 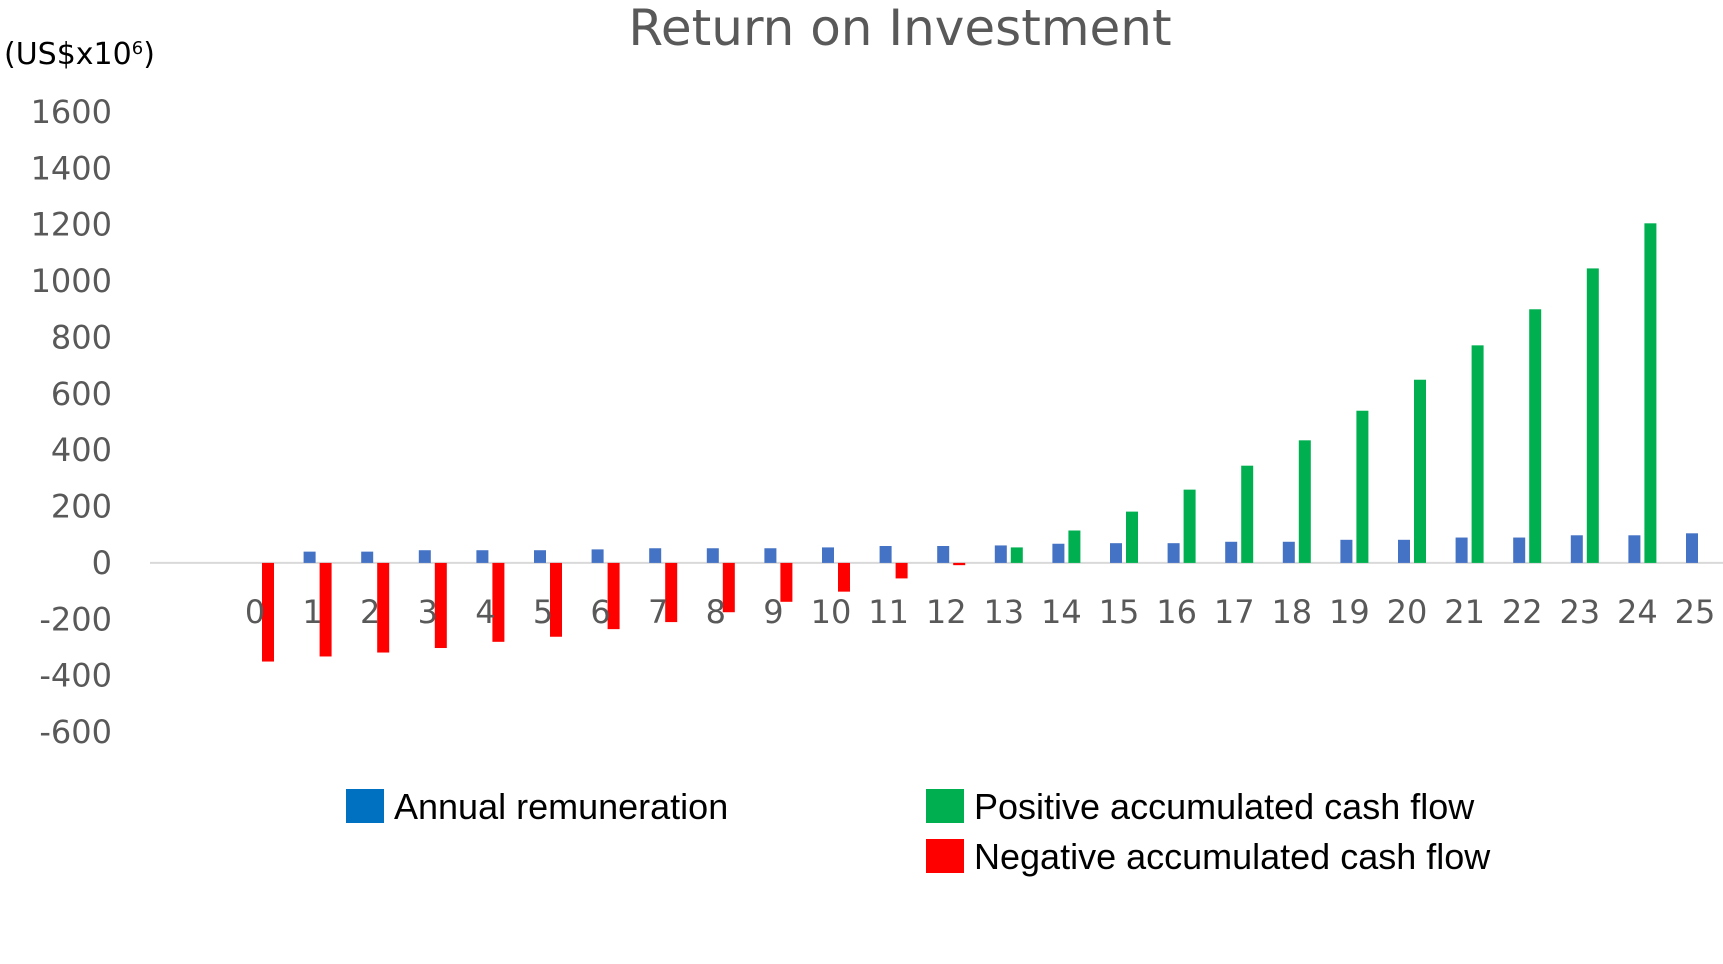 I want to click on x-tick-label: 7, so click(x=658, y=612).